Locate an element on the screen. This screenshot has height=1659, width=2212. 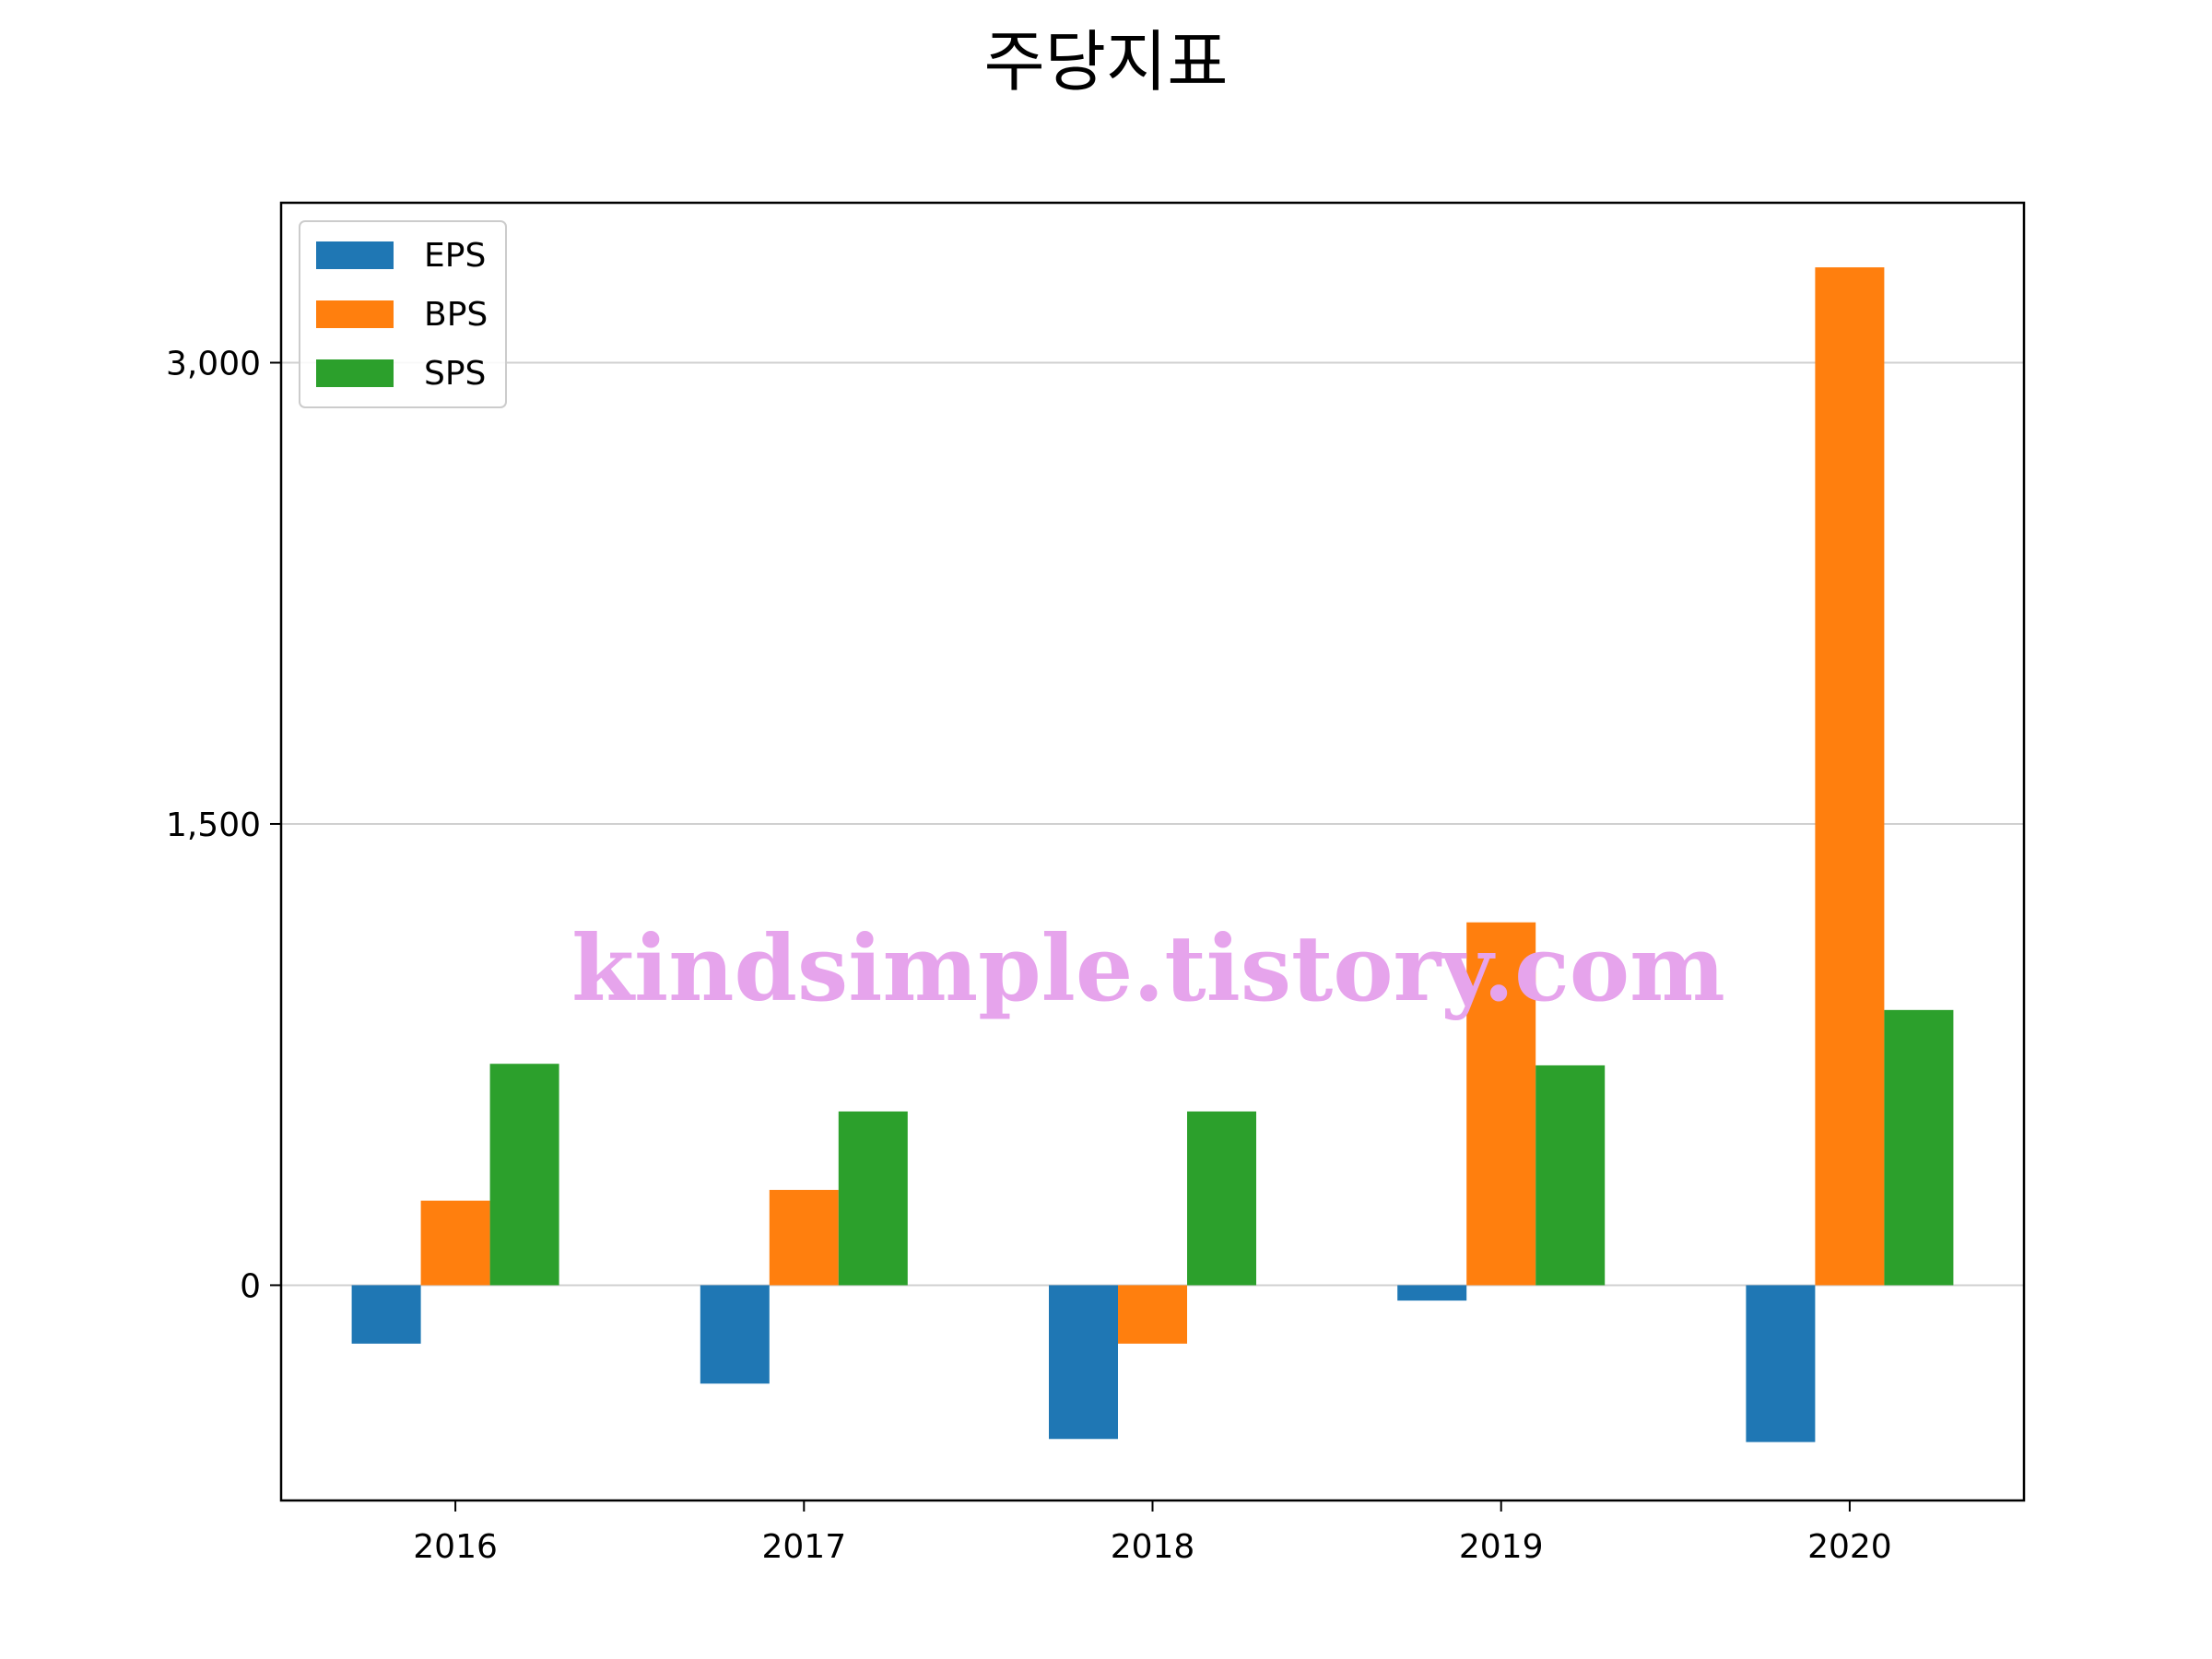
bar-sps-2017 is located at coordinates (873, 1198).